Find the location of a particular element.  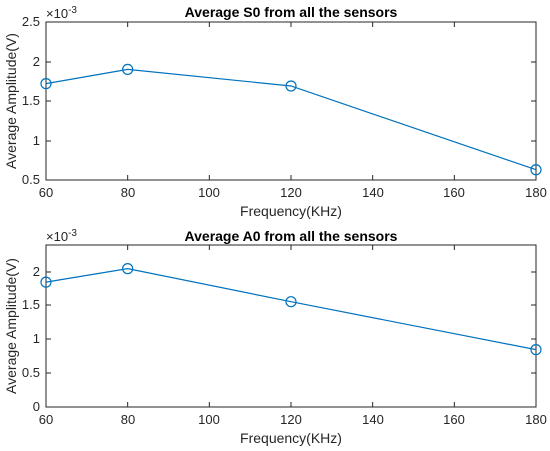

y-tick-label: 0 is located at coordinates (36, 406).